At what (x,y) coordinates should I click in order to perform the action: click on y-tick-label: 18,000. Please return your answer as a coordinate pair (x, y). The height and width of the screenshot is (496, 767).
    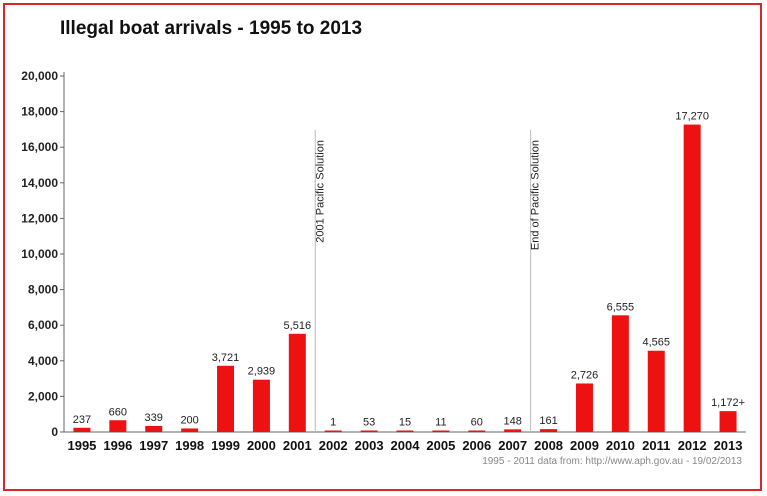
    Looking at the image, I should click on (39, 112).